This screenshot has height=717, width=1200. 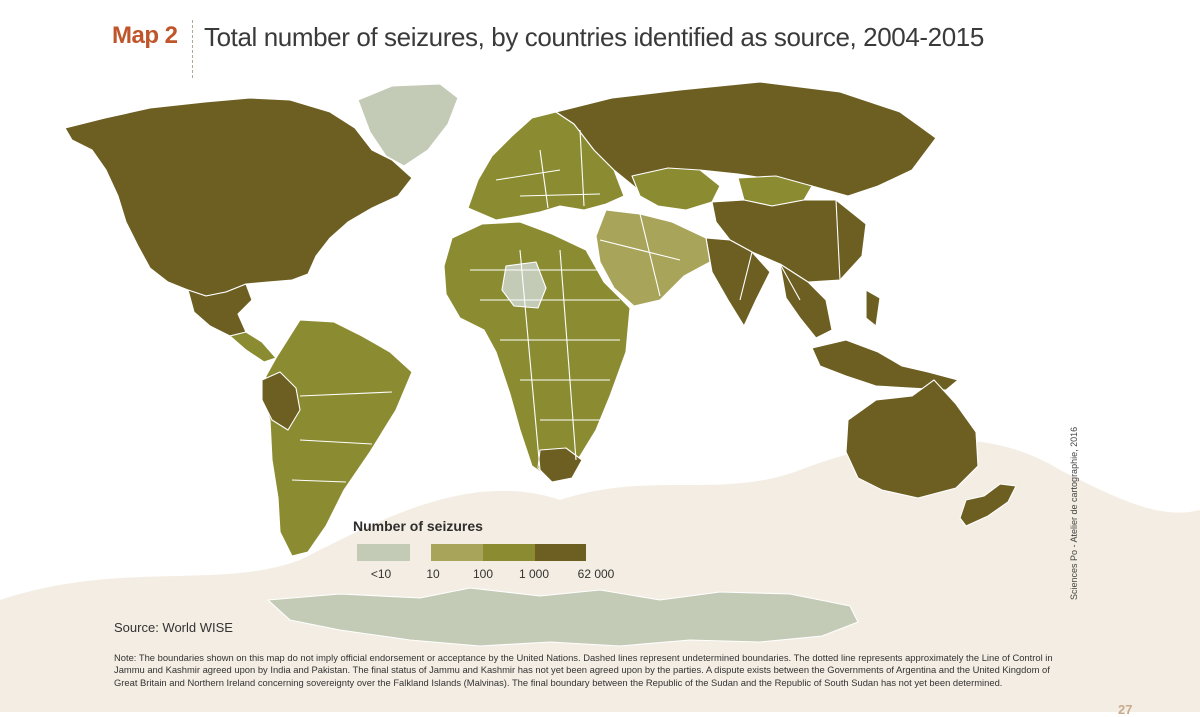 What do you see at coordinates (238, 197) in the screenshot?
I see `region-north-america` at bounding box center [238, 197].